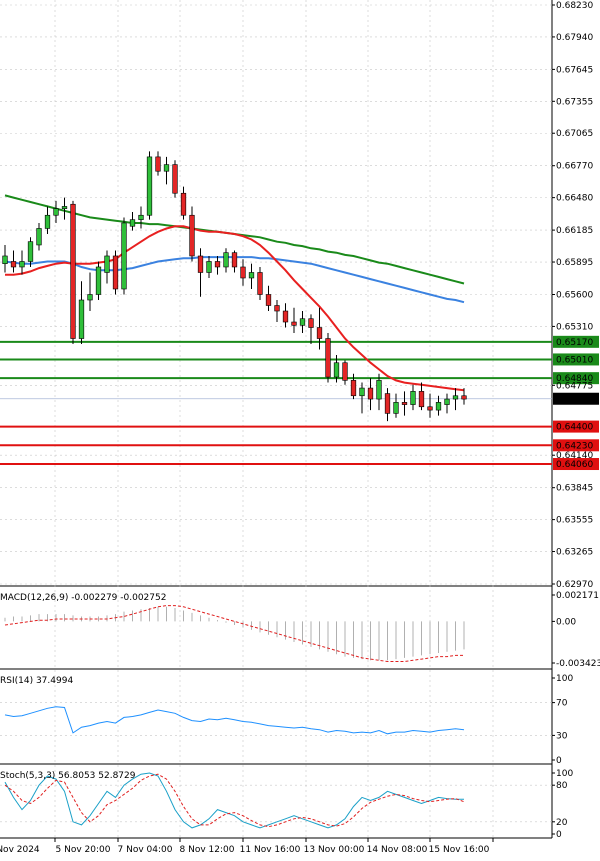 The width and height of the screenshot is (600, 861). What do you see at coordinates (578, 664) in the screenshot?
I see `macd-tick-label: -0.003423` at bounding box center [578, 664].